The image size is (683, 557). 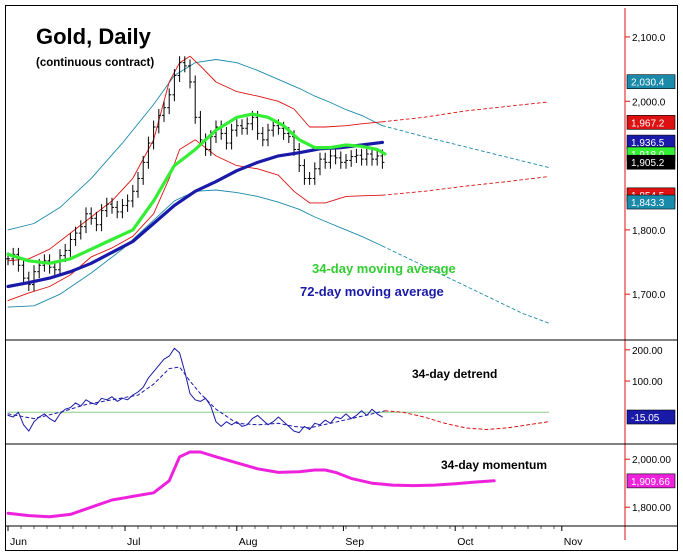 I want to click on time-axis: Jun Jul Aug Sep Oct Nov, so click(x=295, y=537).